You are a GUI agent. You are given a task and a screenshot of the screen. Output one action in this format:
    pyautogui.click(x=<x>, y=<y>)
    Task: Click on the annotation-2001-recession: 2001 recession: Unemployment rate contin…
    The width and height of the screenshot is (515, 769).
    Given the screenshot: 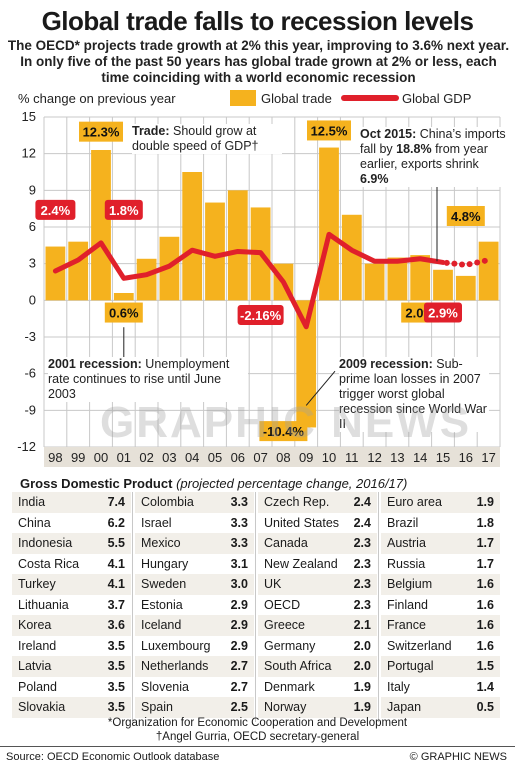 What is the action you would take?
    pyautogui.click(x=148, y=379)
    